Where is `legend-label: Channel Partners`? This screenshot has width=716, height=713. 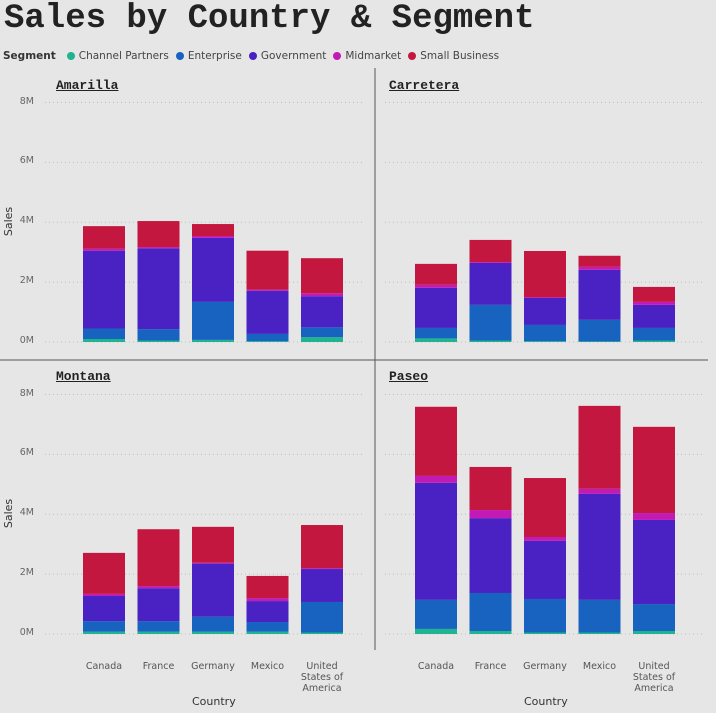
legend-label: Channel Partners is located at coordinates (123, 56).